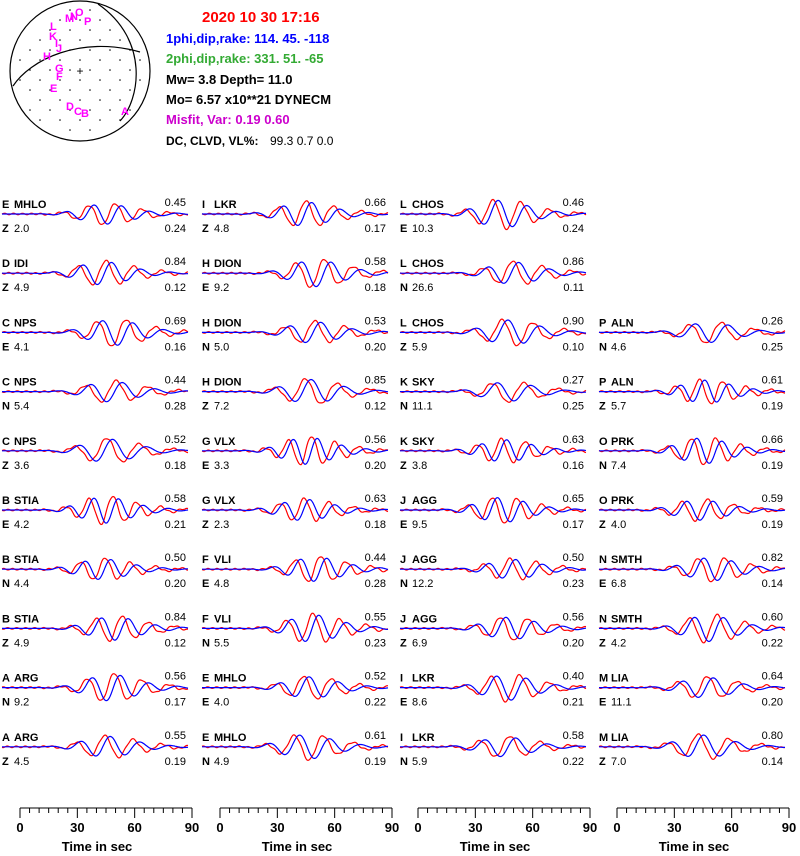 This screenshot has height=856, width=800. What do you see at coordinates (573, 407) in the screenshot?
I see `variance-value: 0.25` at bounding box center [573, 407].